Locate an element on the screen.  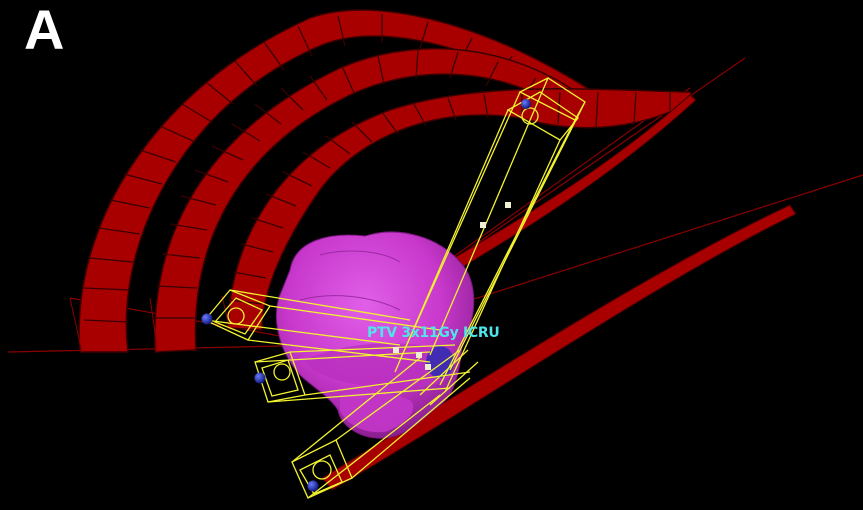
beam-left is located at coordinates (322, 326).